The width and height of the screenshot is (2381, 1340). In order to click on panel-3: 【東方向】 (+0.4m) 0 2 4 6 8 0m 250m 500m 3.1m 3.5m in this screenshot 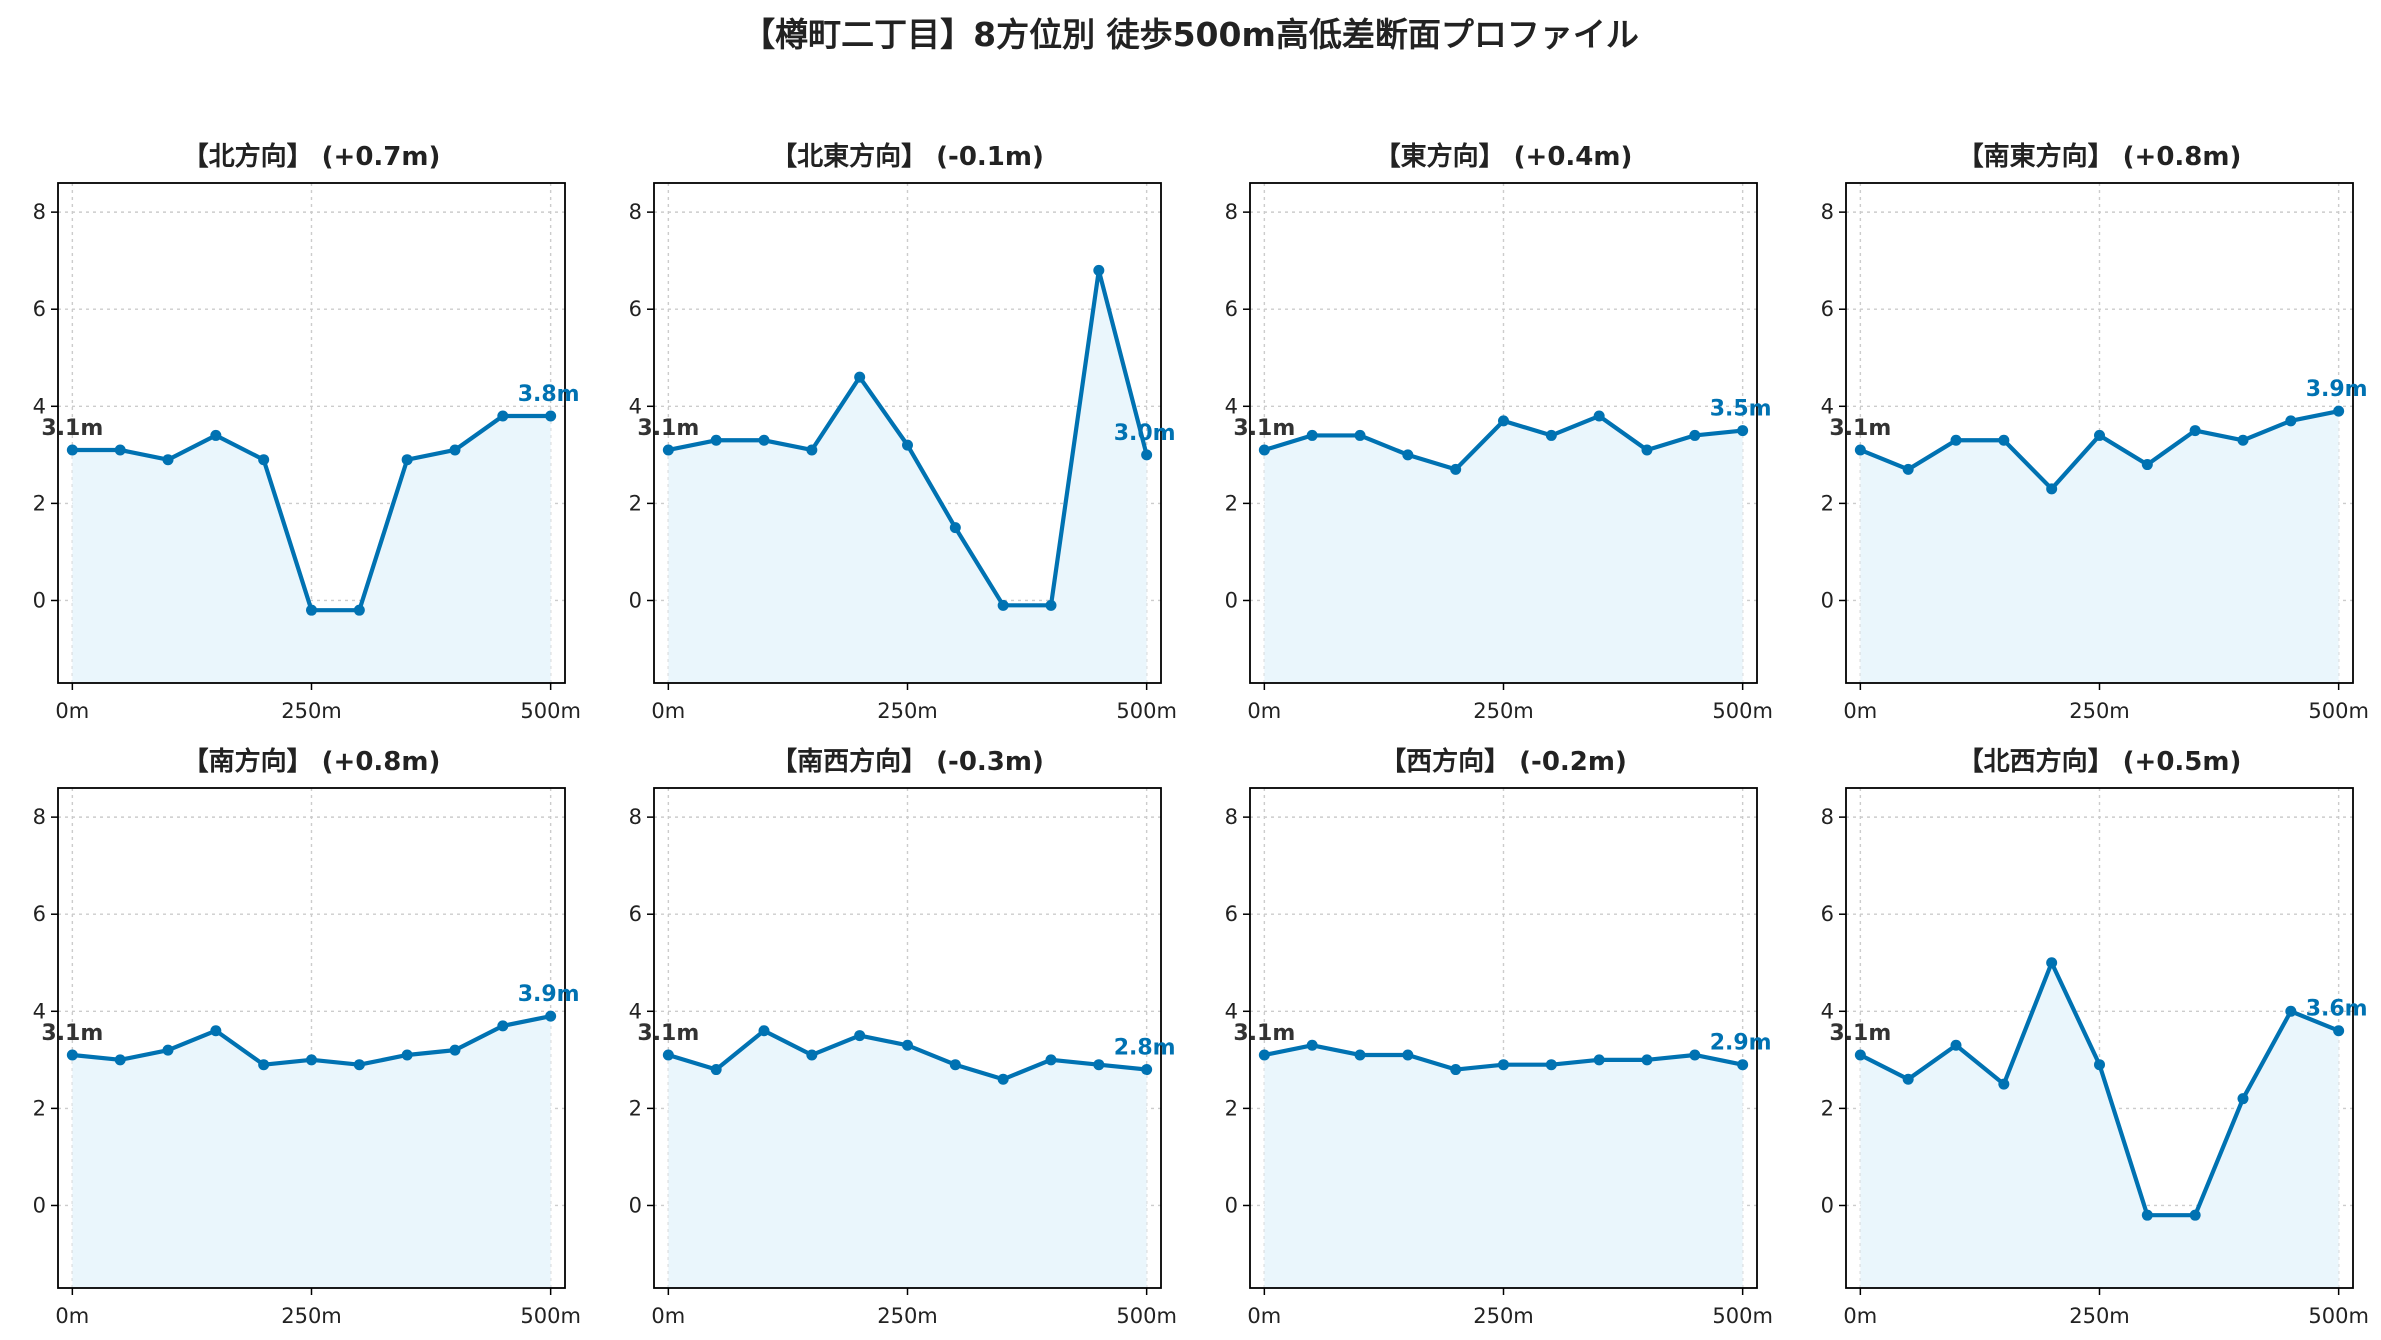, I will do `click(1499, 432)`.